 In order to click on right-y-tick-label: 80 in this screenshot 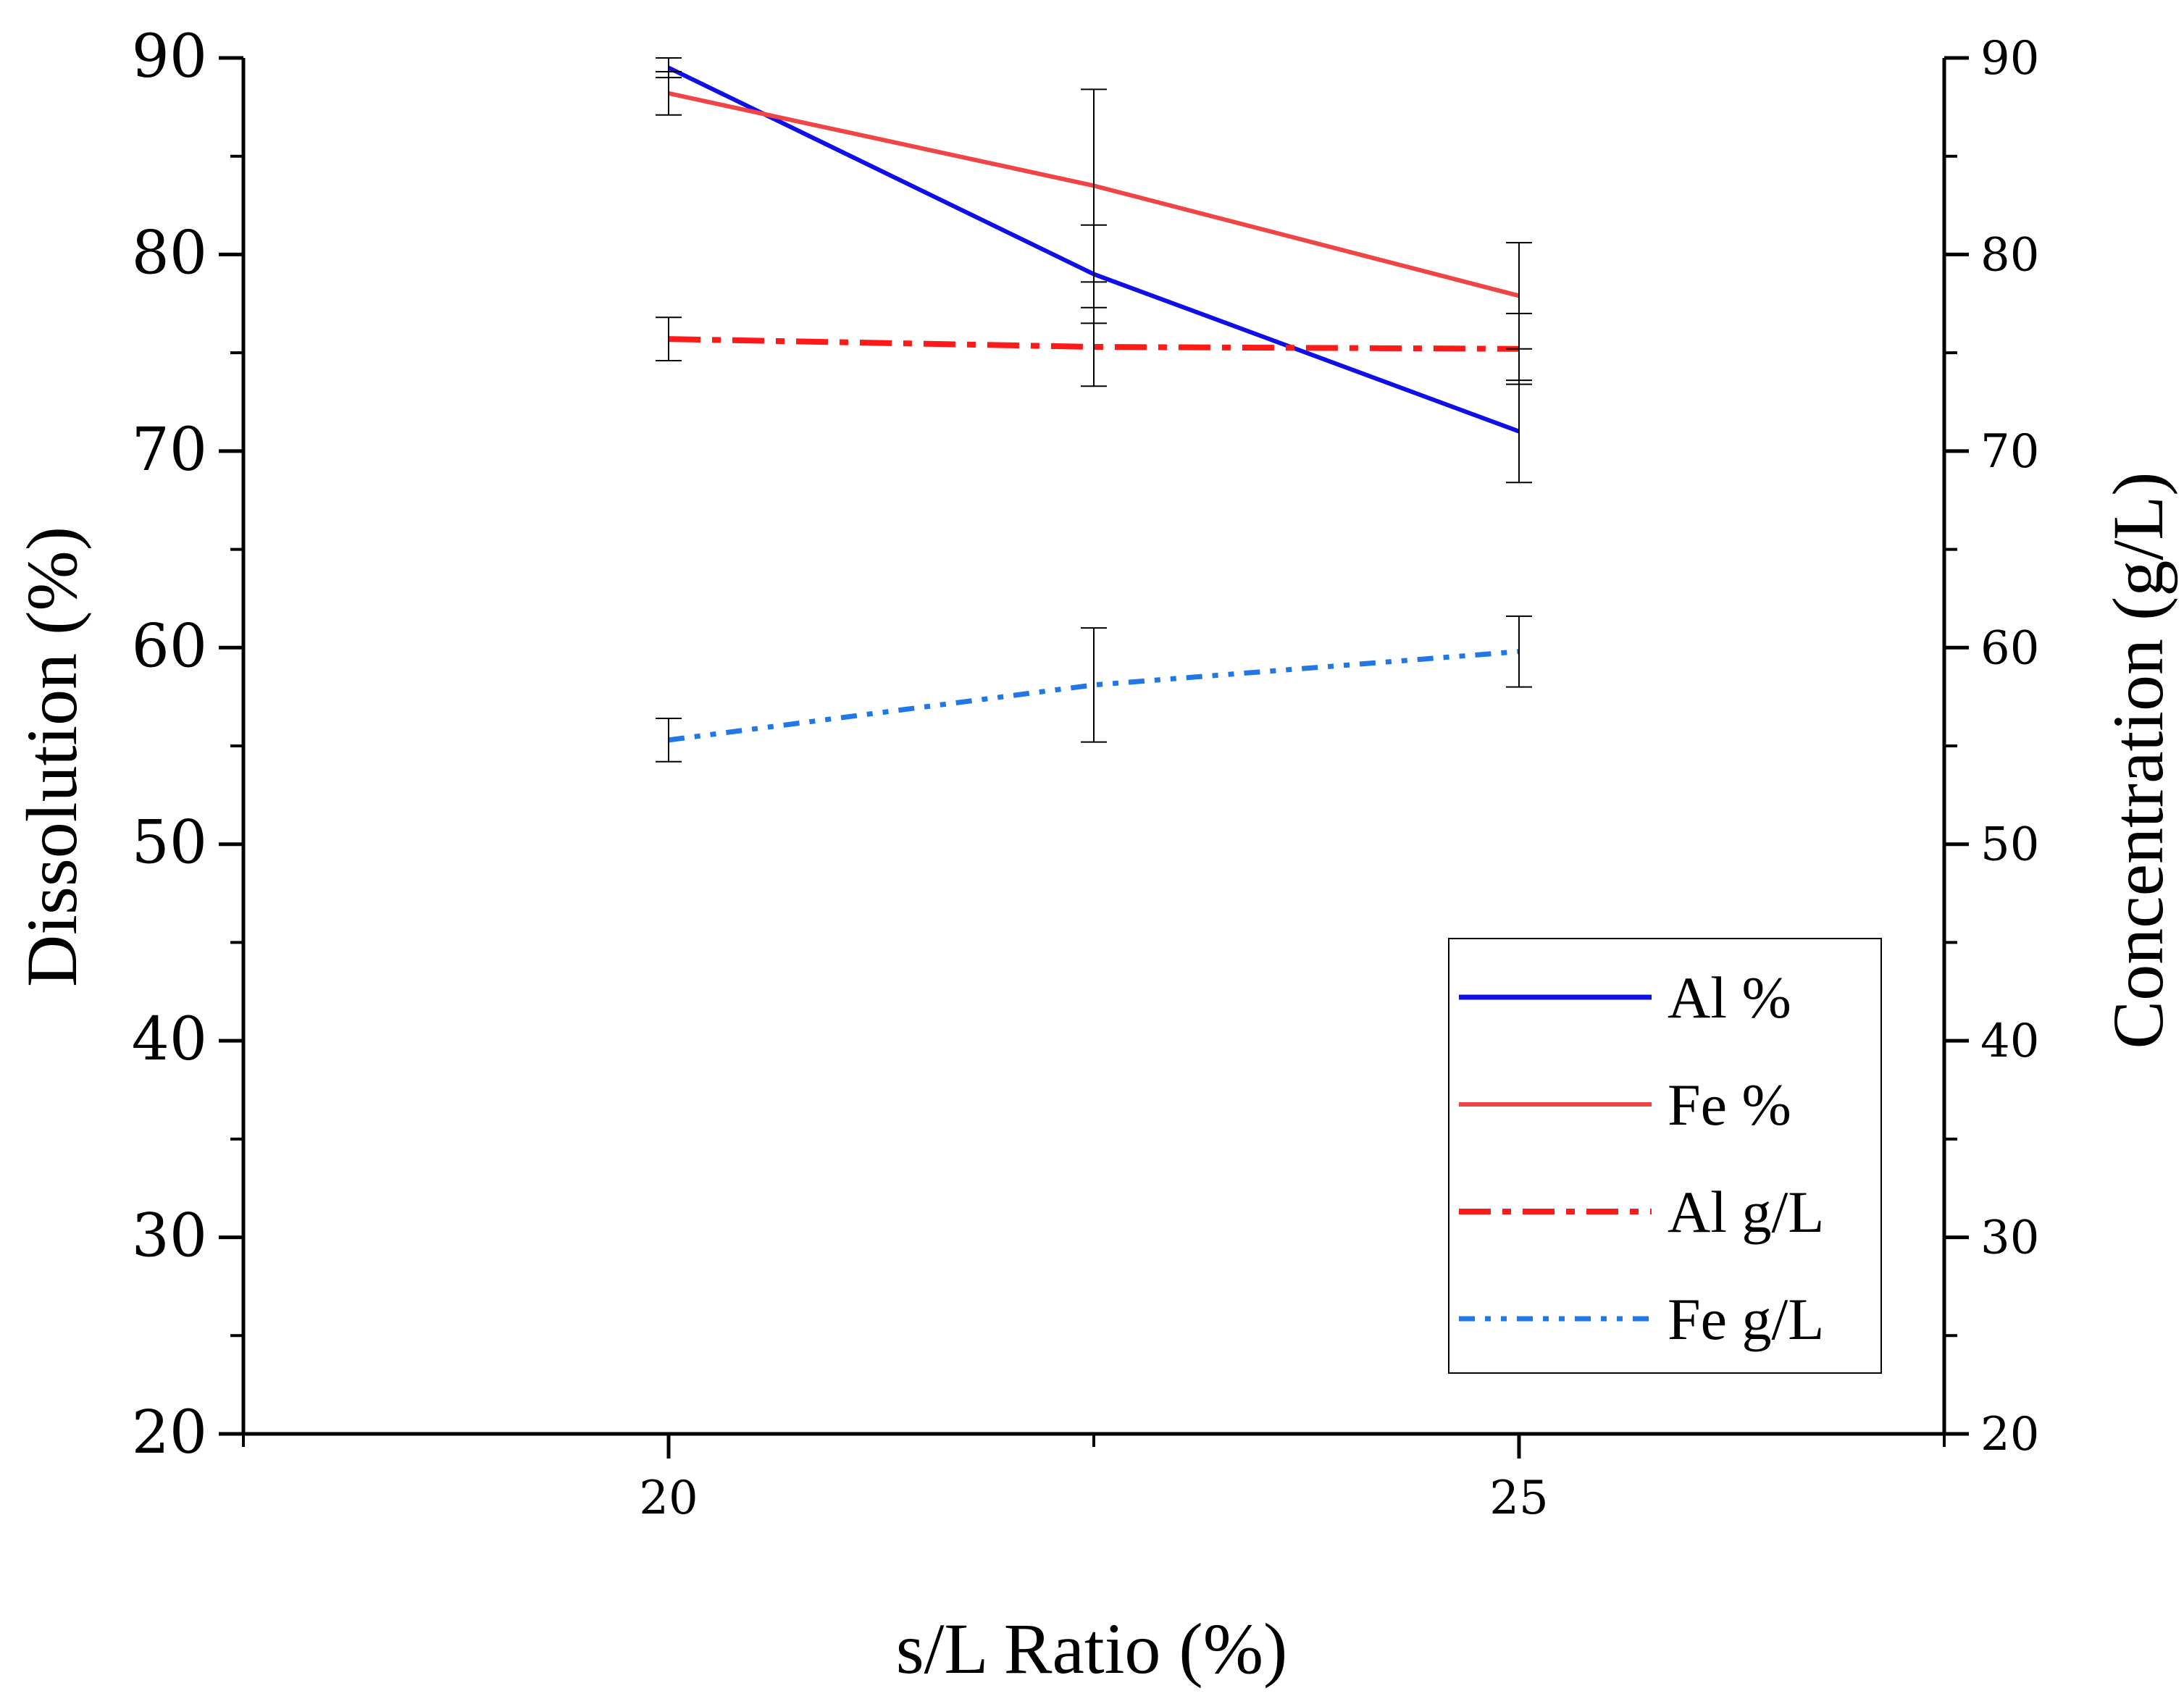, I will do `click(2009, 255)`.